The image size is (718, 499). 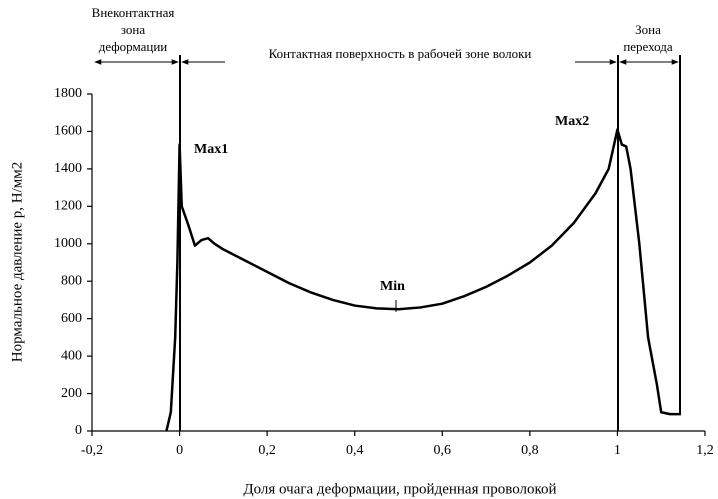 I want to click on x-tick-label: 1, so click(x=617, y=450).